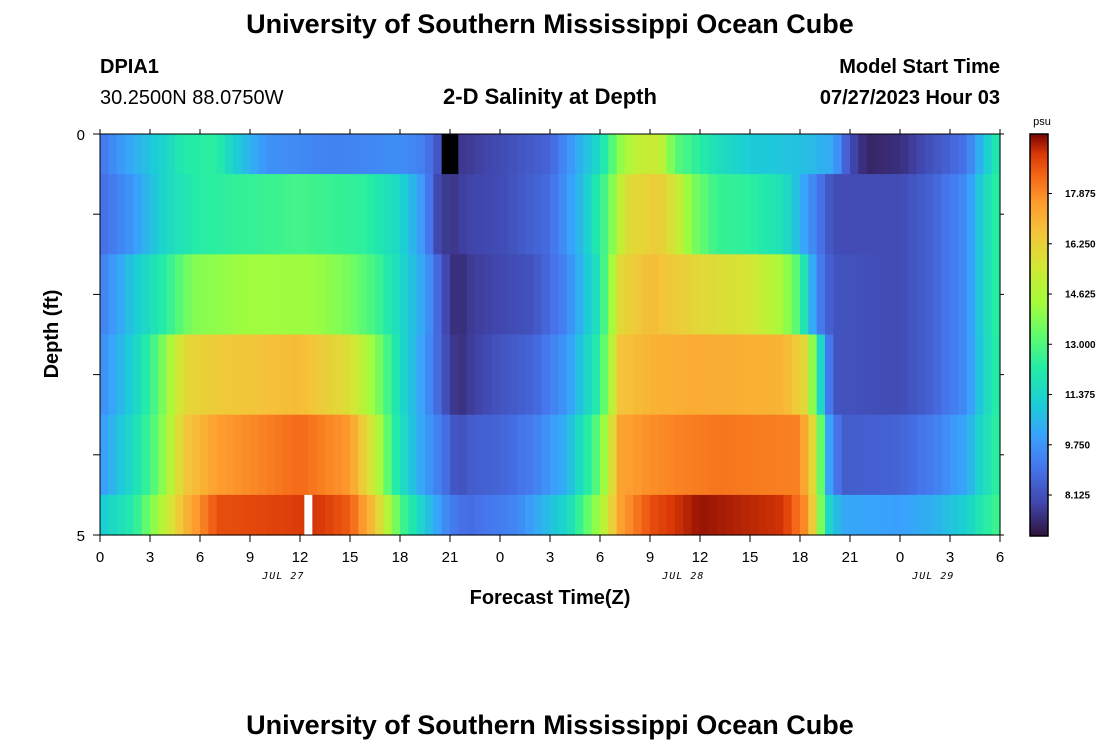  What do you see at coordinates (909, 98) in the screenshot?
I see `model-start-time: 07/27/2023 Hour 03` at bounding box center [909, 98].